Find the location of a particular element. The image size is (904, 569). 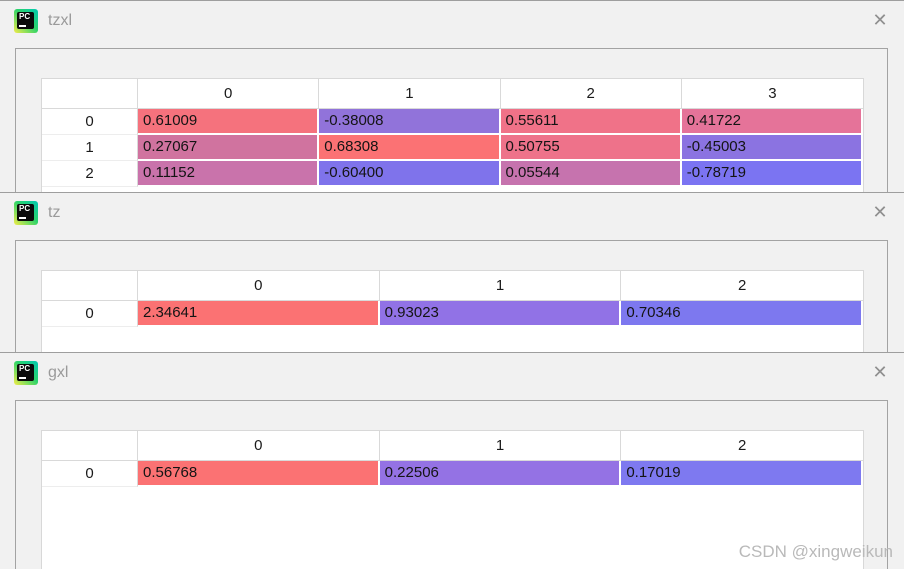

table-cell: 0.17019 is located at coordinates (742, 474).